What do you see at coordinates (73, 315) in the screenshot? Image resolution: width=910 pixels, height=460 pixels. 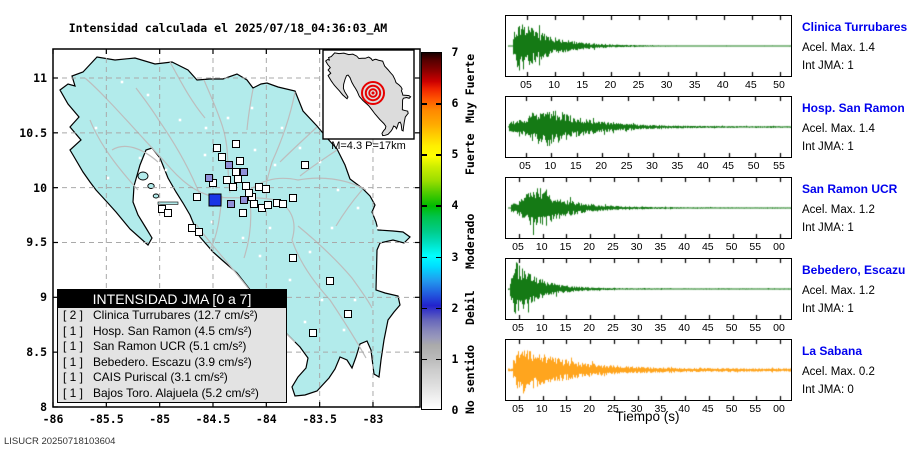 I see `legend-intensity-badge: [ 2 ]` at bounding box center [73, 315].